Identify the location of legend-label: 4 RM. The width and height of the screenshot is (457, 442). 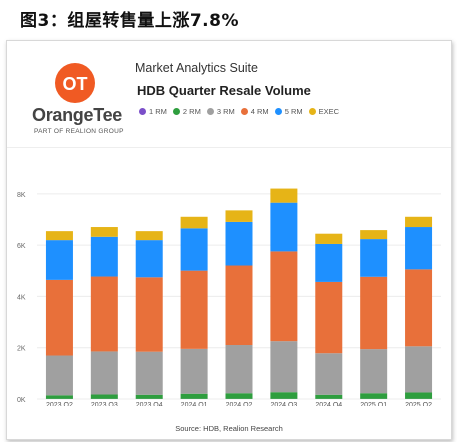
(259, 111).